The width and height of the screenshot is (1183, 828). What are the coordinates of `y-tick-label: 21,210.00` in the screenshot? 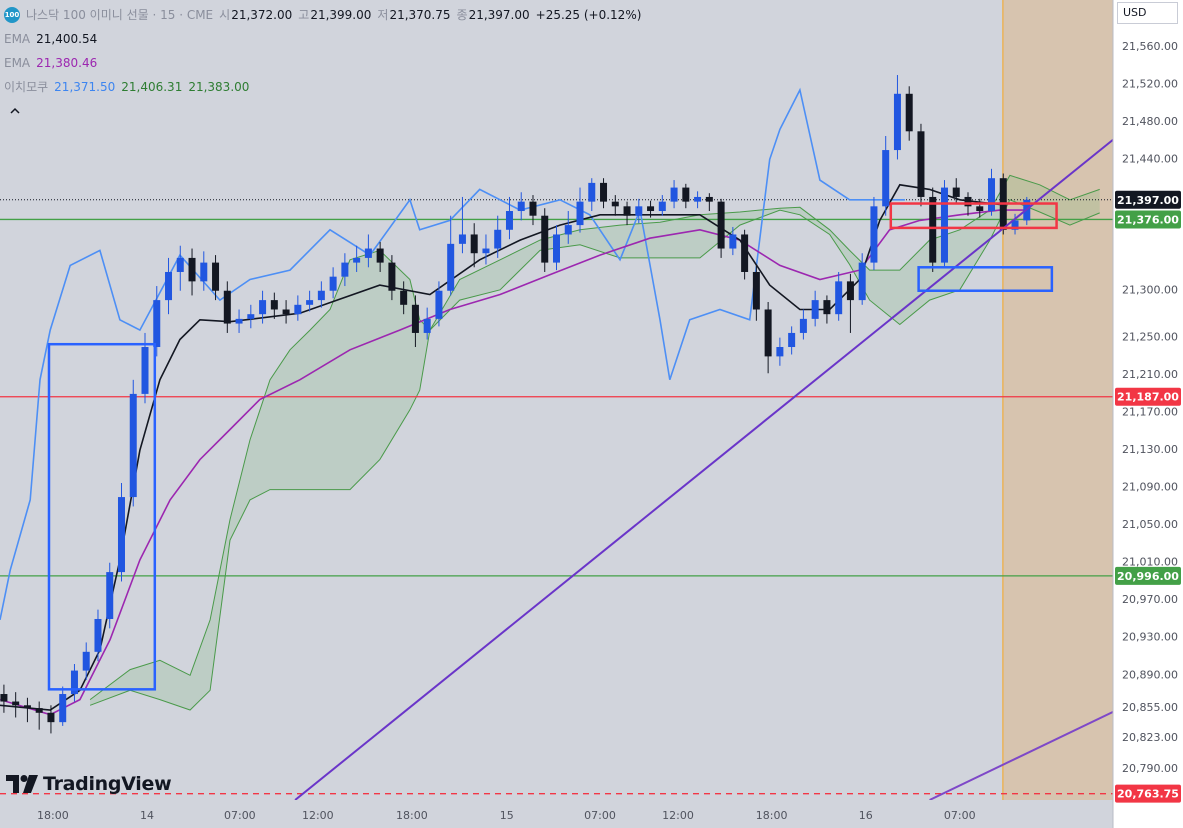 It's located at (1150, 374).